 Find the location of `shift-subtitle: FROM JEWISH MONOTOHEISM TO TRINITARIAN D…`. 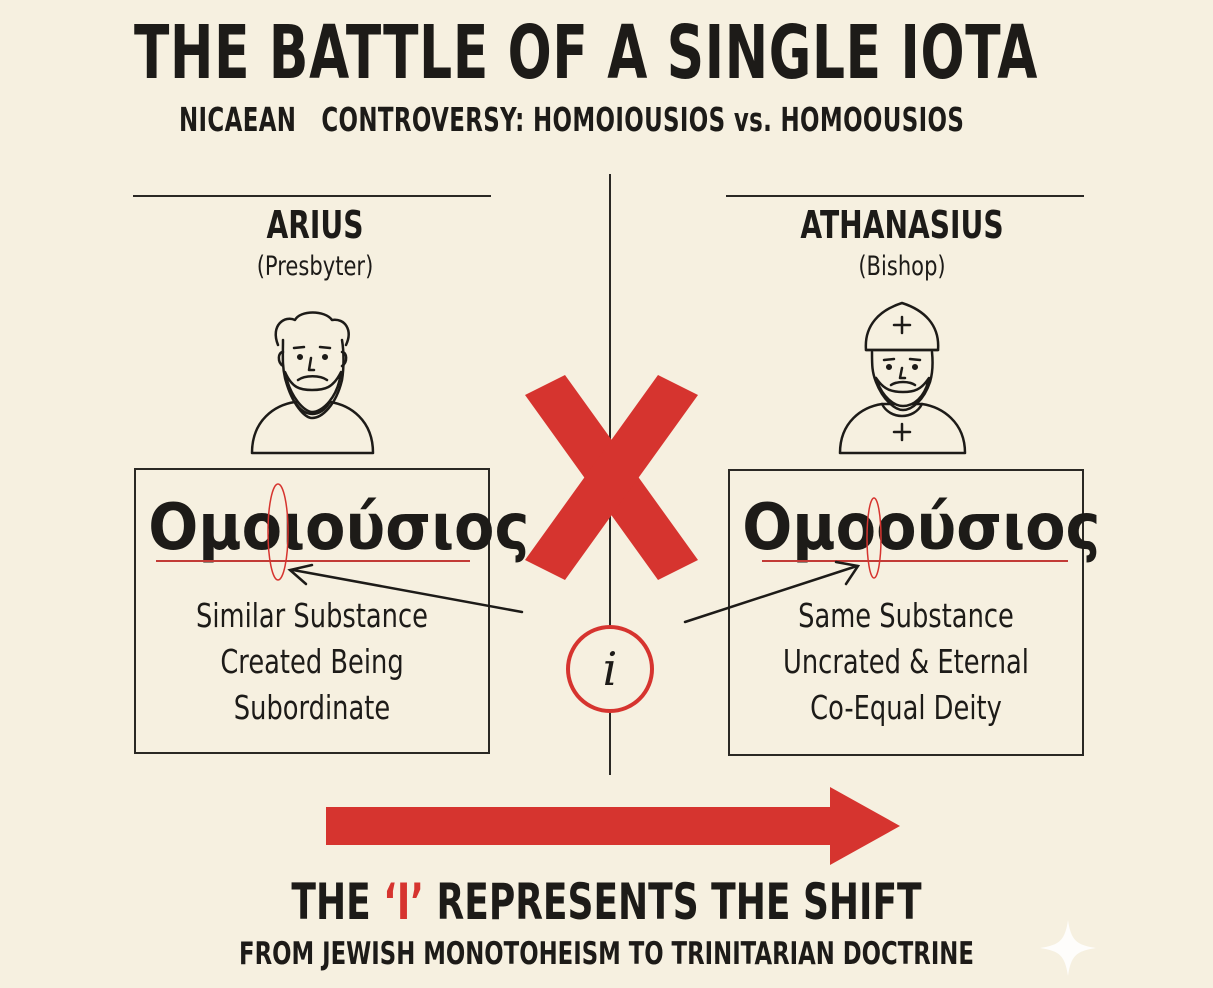

shift-subtitle: FROM JEWISH MONOTOHEISM TO TRINITARIAN D… is located at coordinates (606, 954).